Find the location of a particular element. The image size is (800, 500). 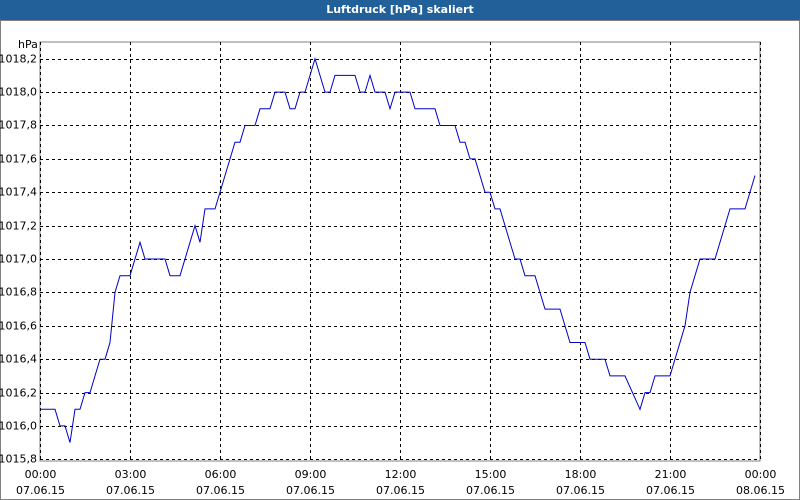

y-tick-label: 1016,8 is located at coordinates (18, 292).